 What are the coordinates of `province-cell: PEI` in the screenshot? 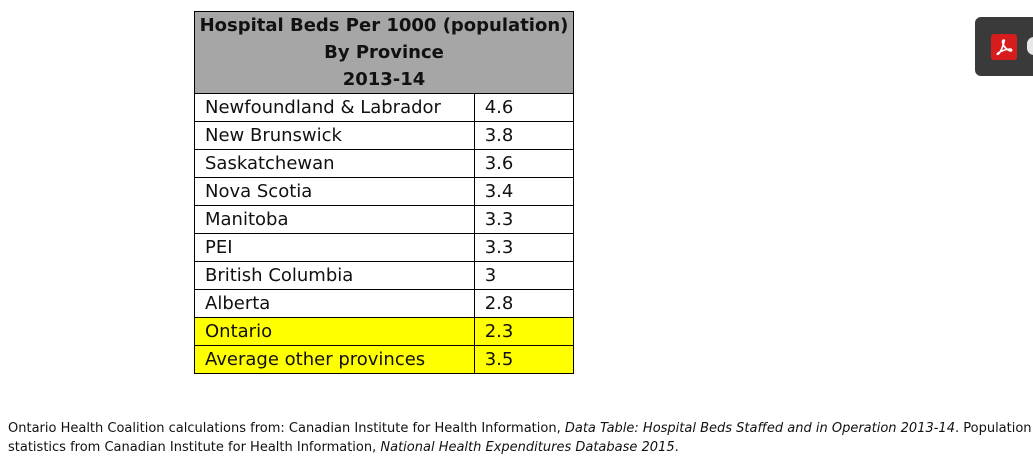 It's located at (334, 247).